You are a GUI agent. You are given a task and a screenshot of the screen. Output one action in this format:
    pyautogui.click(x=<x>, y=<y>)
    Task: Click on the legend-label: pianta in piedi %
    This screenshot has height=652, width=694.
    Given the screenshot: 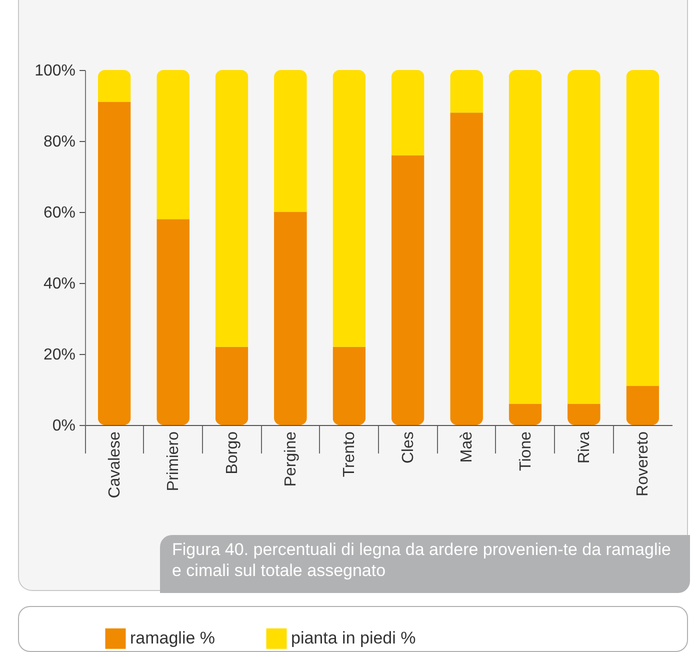 What is the action you would take?
    pyautogui.click(x=353, y=638)
    